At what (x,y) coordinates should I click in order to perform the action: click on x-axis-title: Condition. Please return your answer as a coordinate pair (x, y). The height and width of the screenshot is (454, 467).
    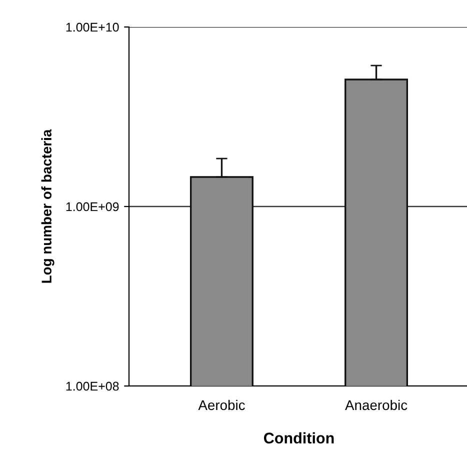
    Looking at the image, I should click on (299, 438).